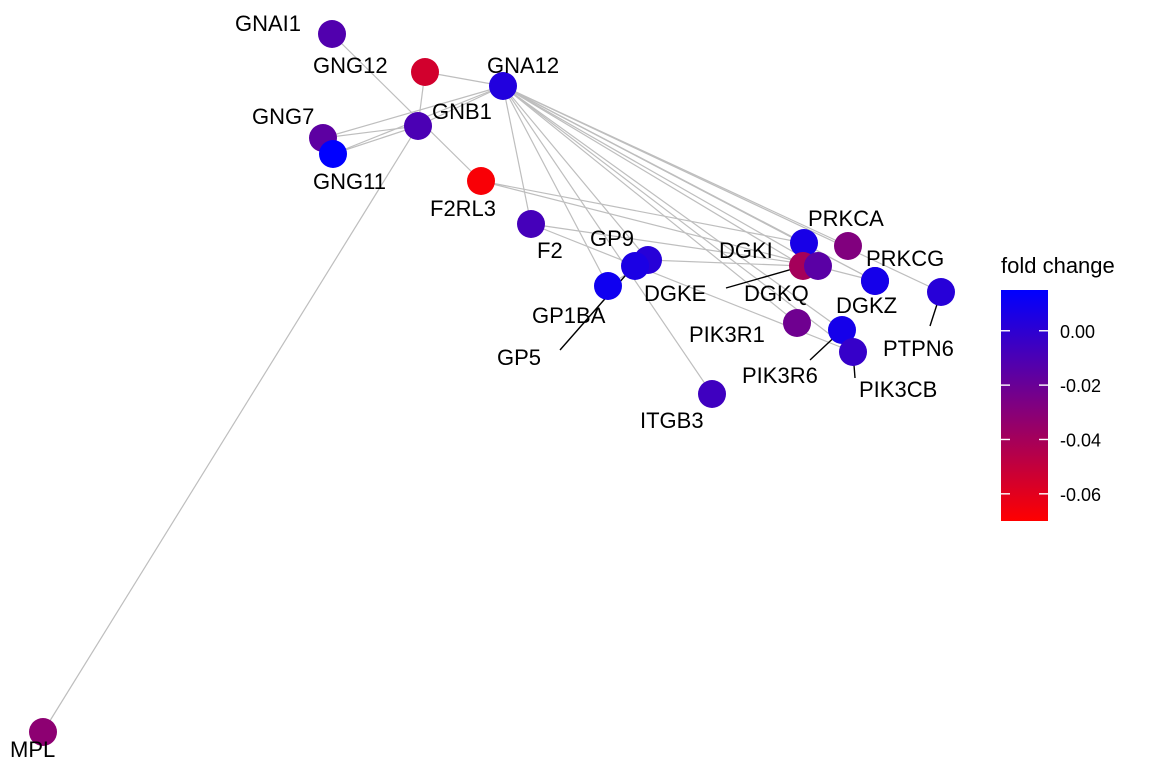  I want to click on node-dgkz, so click(875, 281).